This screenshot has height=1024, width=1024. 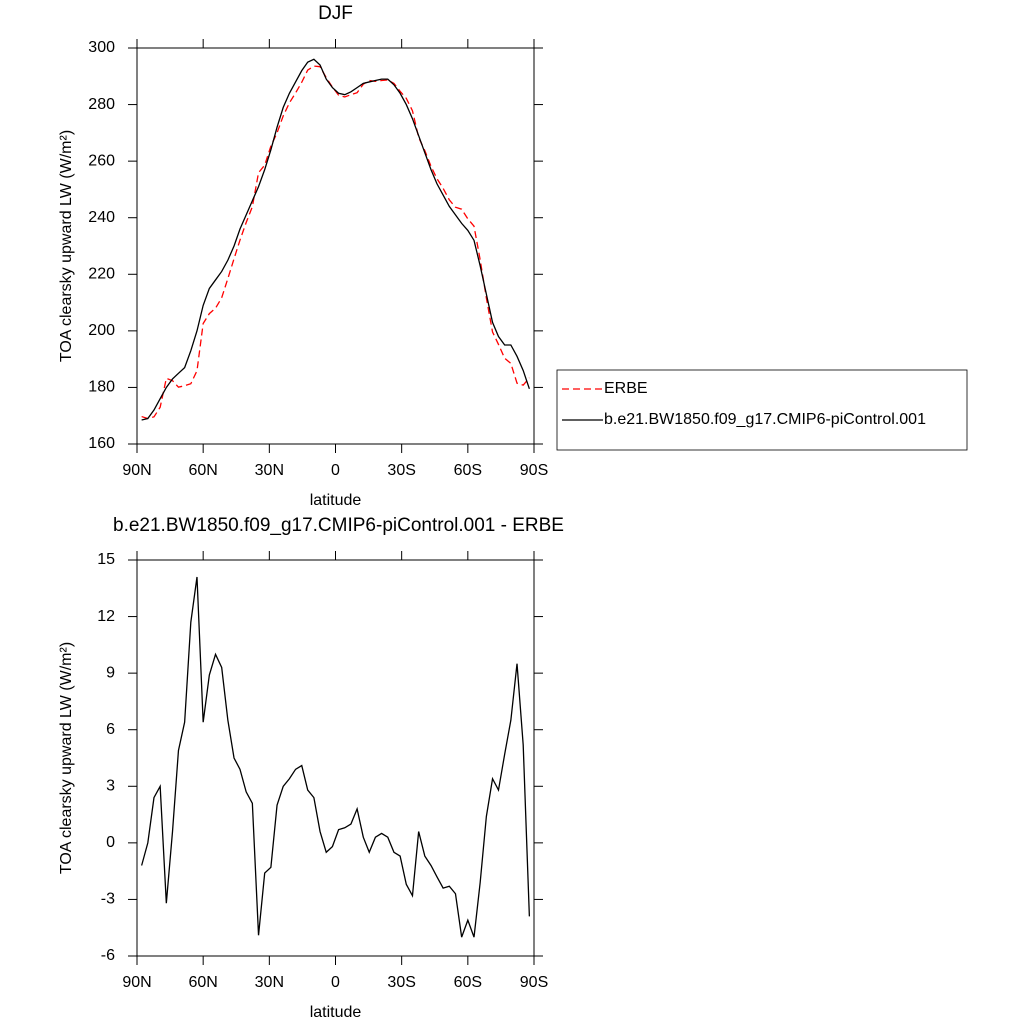 What do you see at coordinates (335, 13) in the screenshot?
I see `chart-title: DJF` at bounding box center [335, 13].